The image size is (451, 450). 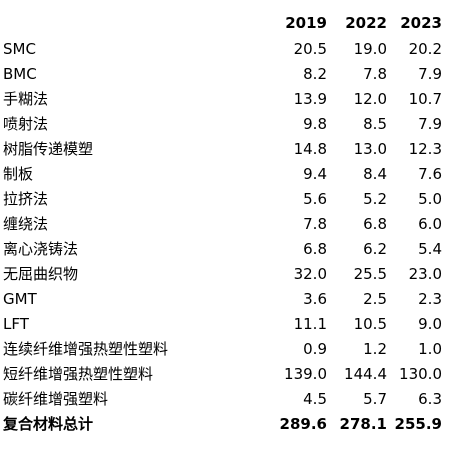 What do you see at coordinates (370, 274) in the screenshot?
I see `value-2022: 25.5` at bounding box center [370, 274].